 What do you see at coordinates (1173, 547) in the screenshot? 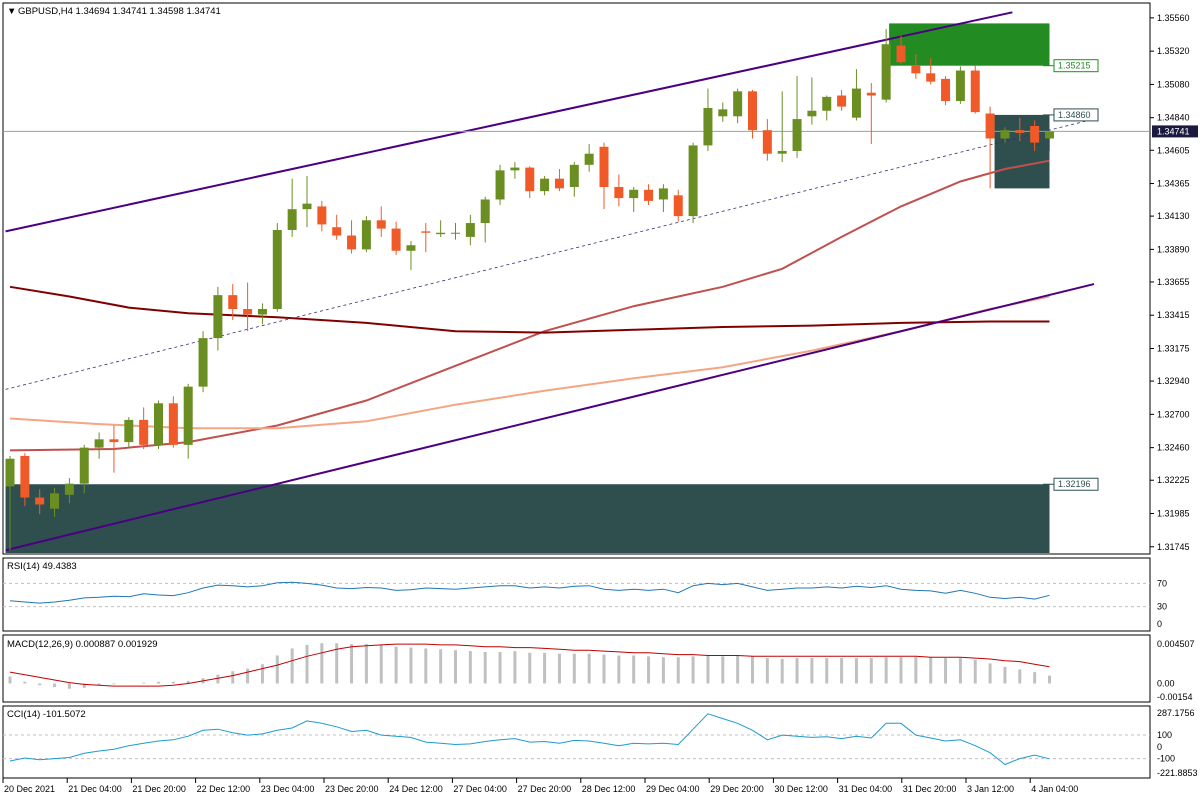
I see `price-tick-label: 1.31745` at bounding box center [1173, 547].